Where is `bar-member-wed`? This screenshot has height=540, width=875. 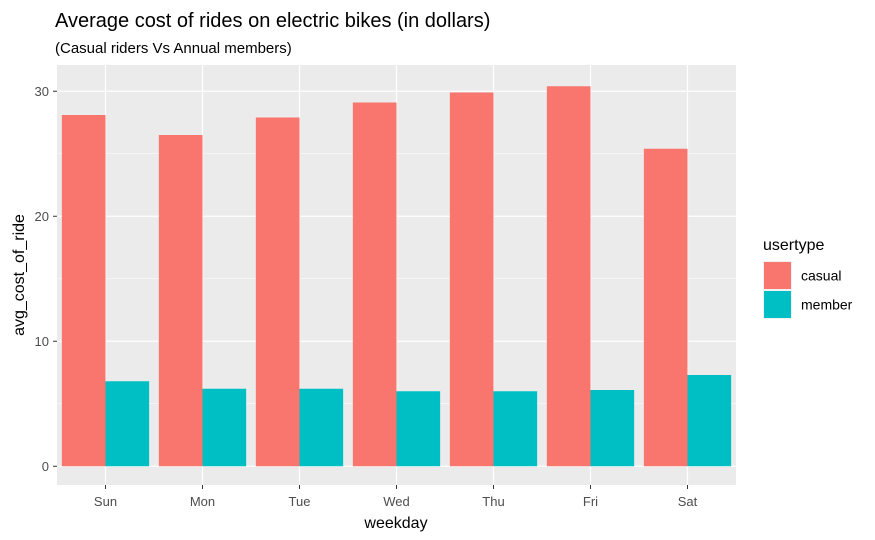
bar-member-wed is located at coordinates (418, 429).